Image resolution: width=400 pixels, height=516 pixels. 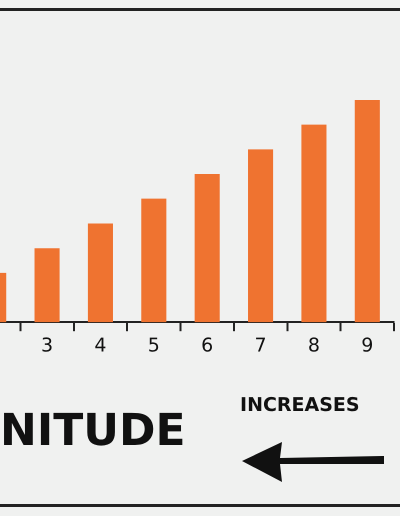 What do you see at coordinates (93, 430) in the screenshot?
I see `text: NITUDE` at bounding box center [93, 430].